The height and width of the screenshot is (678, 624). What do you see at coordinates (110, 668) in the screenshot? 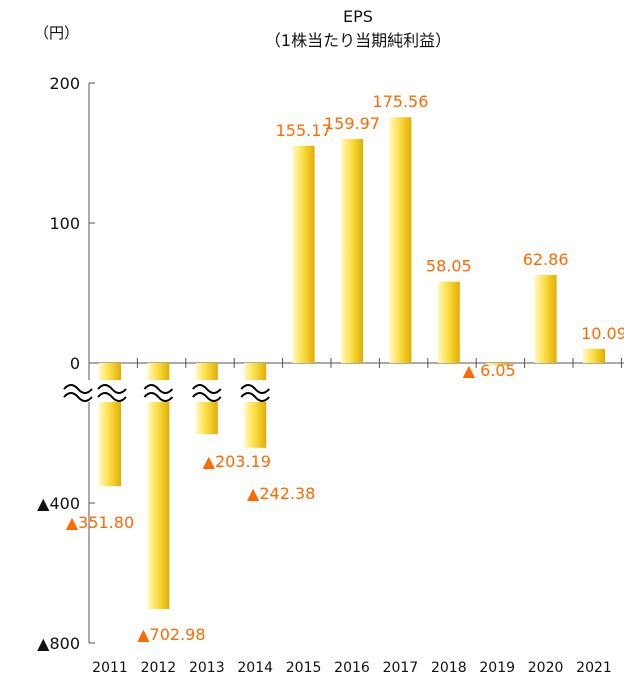
I see `x-tick-label: 2011` at bounding box center [110, 668].